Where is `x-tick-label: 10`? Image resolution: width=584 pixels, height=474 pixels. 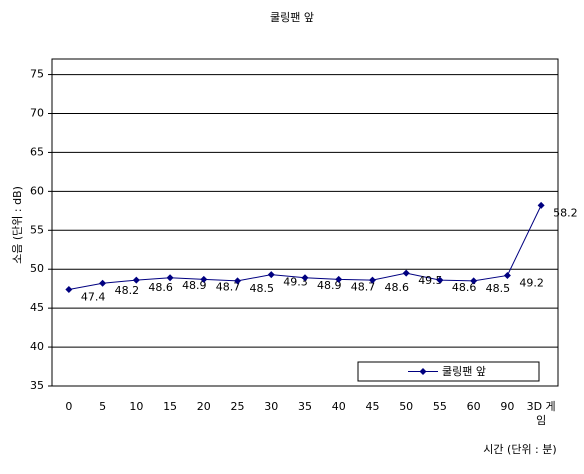
x-tick-label: 10 is located at coordinates (136, 406).